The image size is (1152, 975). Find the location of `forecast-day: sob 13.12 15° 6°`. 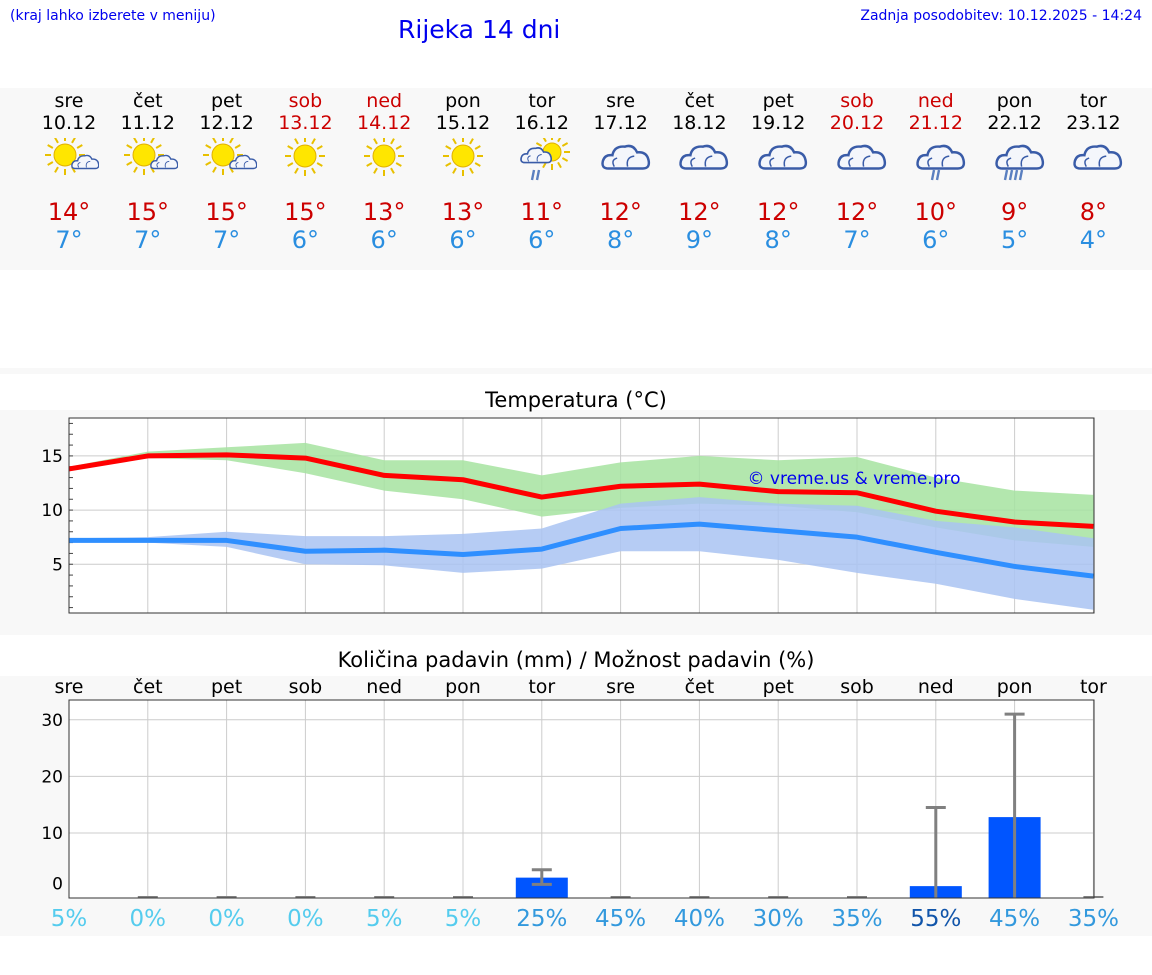

forecast-day: sob 13.12 15° 6° is located at coordinates (305, 178).